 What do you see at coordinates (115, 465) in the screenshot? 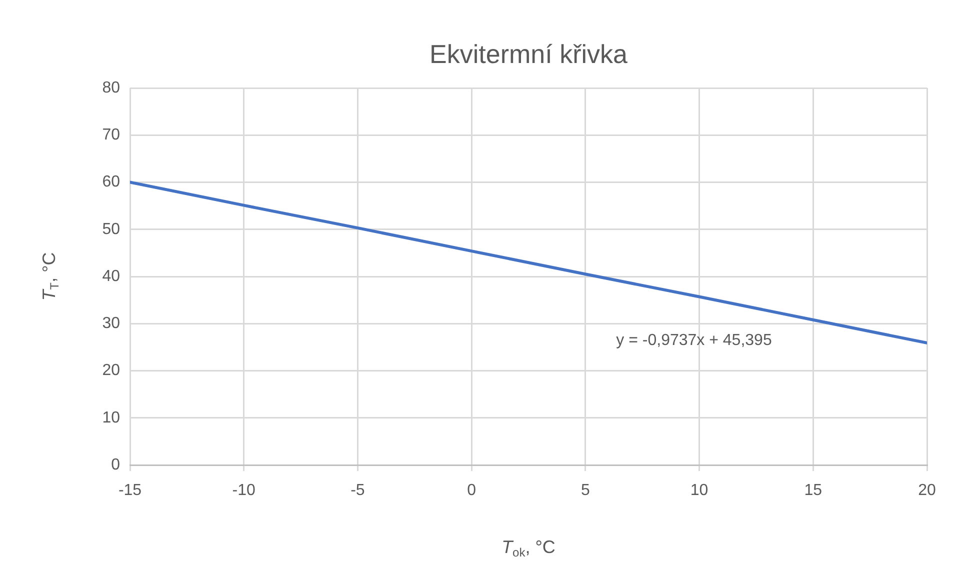
I see `y-tick-label: 0` at bounding box center [115, 465].